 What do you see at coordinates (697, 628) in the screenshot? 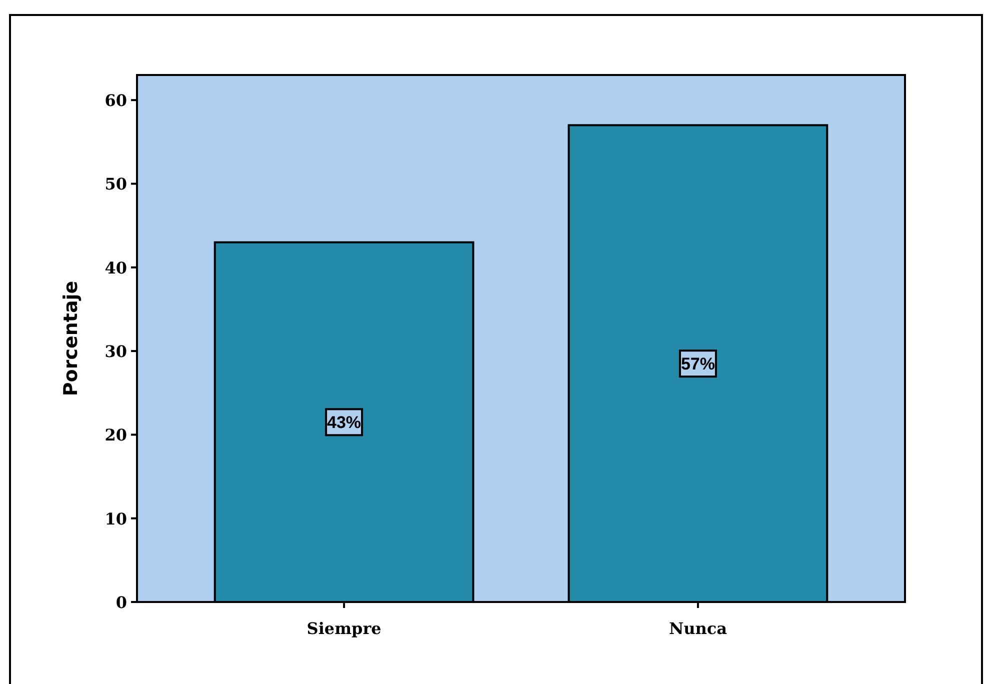
I see `x-tick-label: Nunca` at bounding box center [697, 628].